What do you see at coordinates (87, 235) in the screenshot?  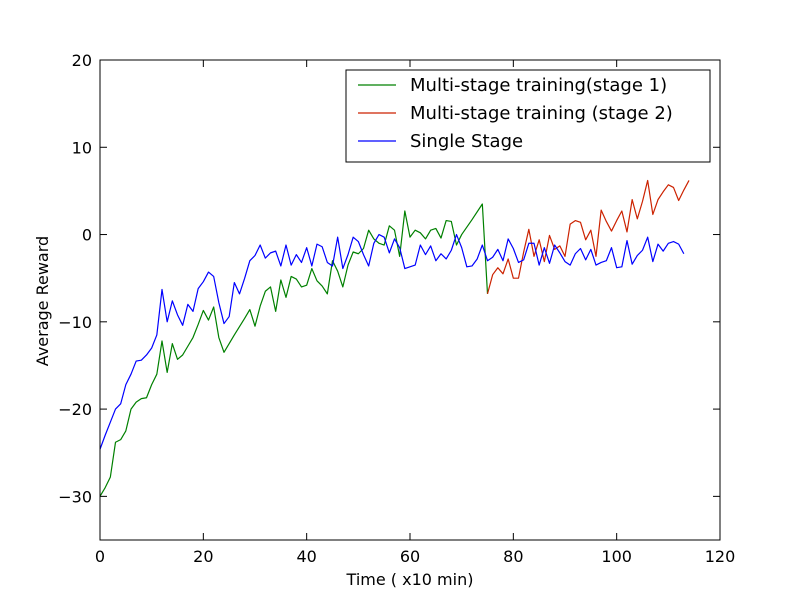 I see `y-tick-label: 0` at bounding box center [87, 235].